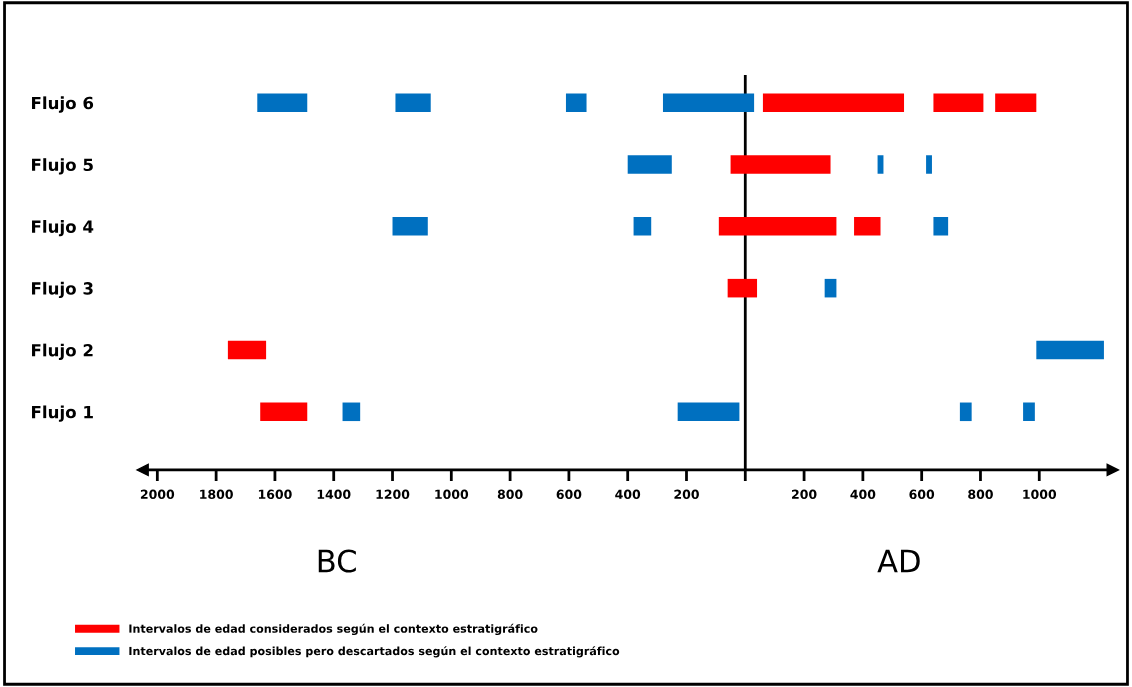  I want to click on y-tick-label: Flujo 2, so click(62, 351).